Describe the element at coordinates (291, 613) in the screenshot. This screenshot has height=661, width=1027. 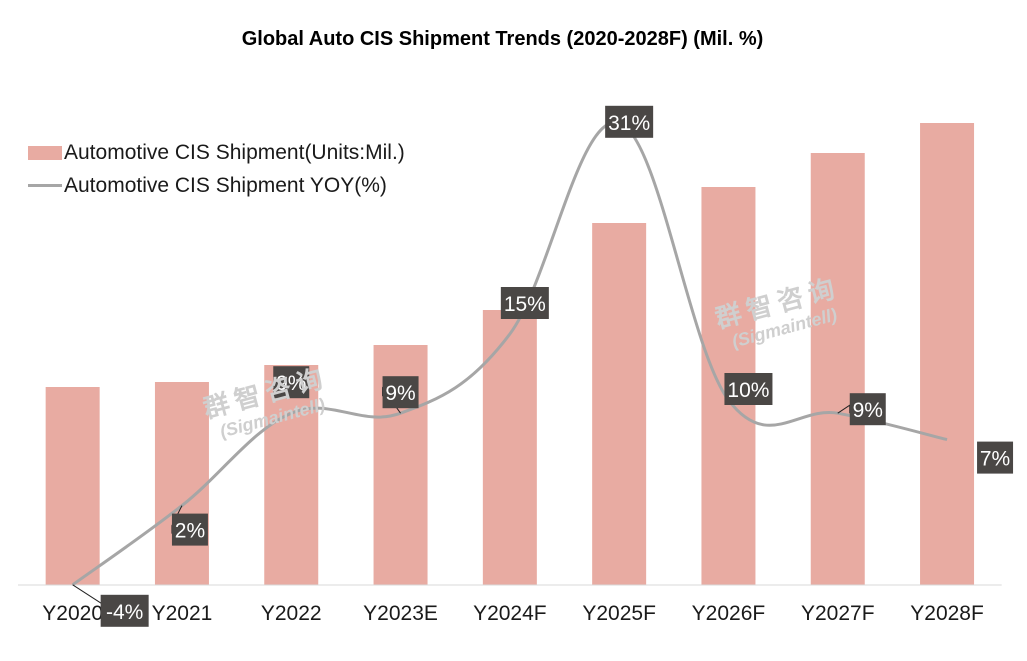
I see `x-tick-label: Y2022` at that location.